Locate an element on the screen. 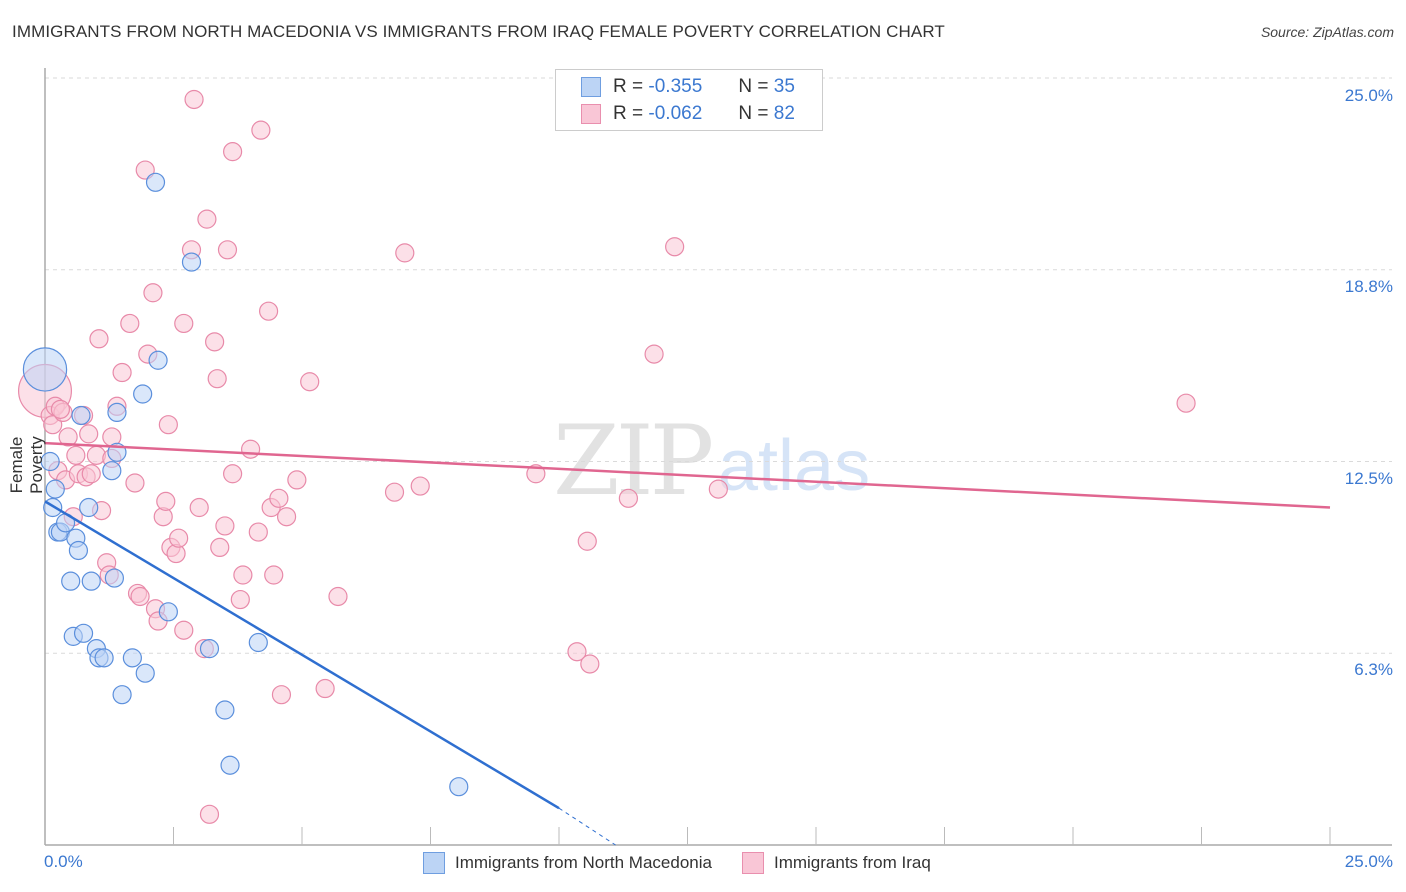 The width and height of the screenshot is (1406, 892). x-tick-25: 25.0% is located at coordinates (1368, 861).